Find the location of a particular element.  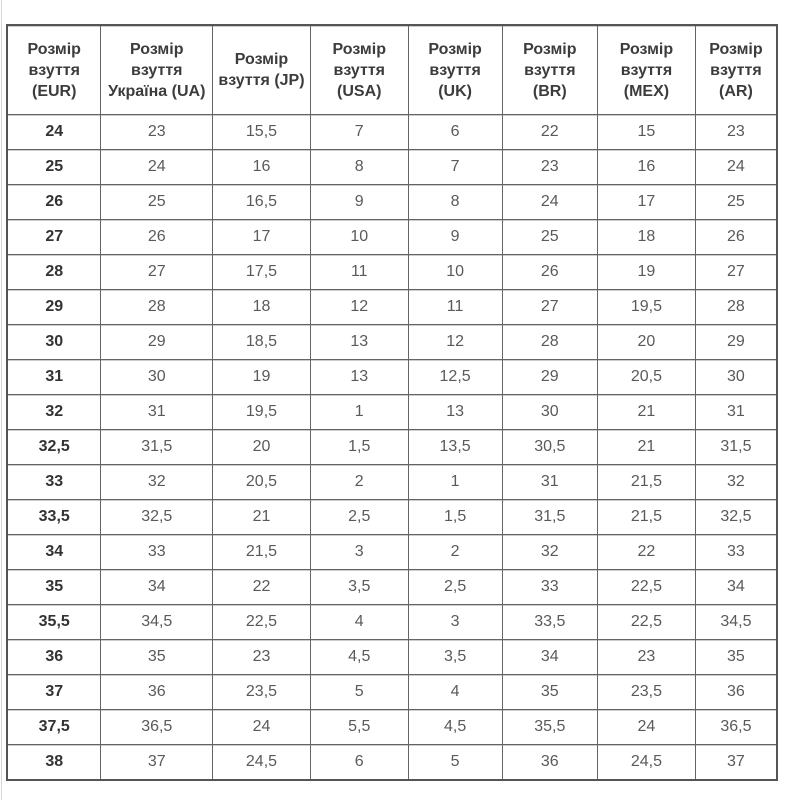

table-cell: 7 is located at coordinates (455, 167).